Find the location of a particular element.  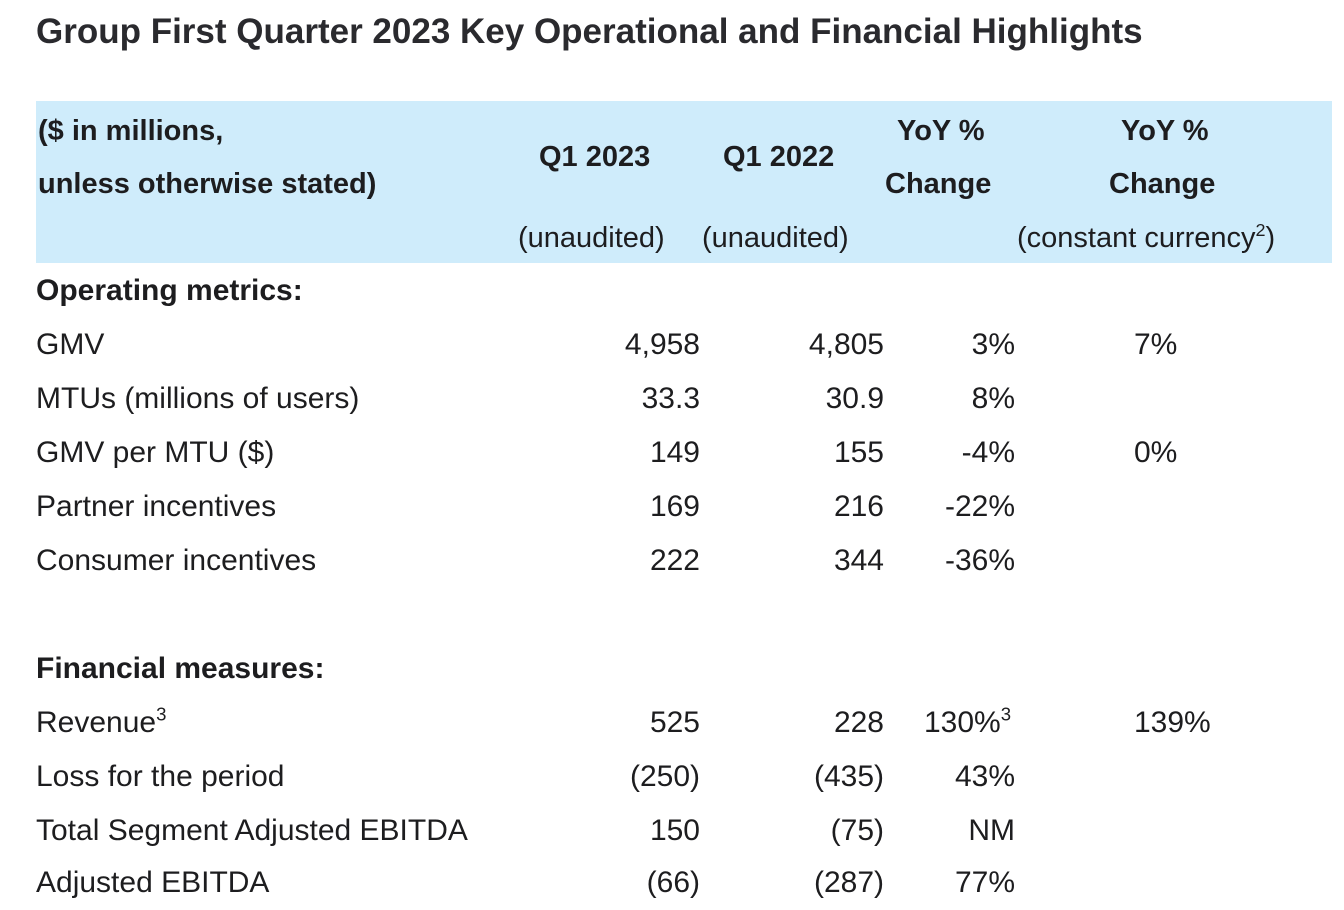

header-units-line2: unless otherwise stated) is located at coordinates (207, 184).